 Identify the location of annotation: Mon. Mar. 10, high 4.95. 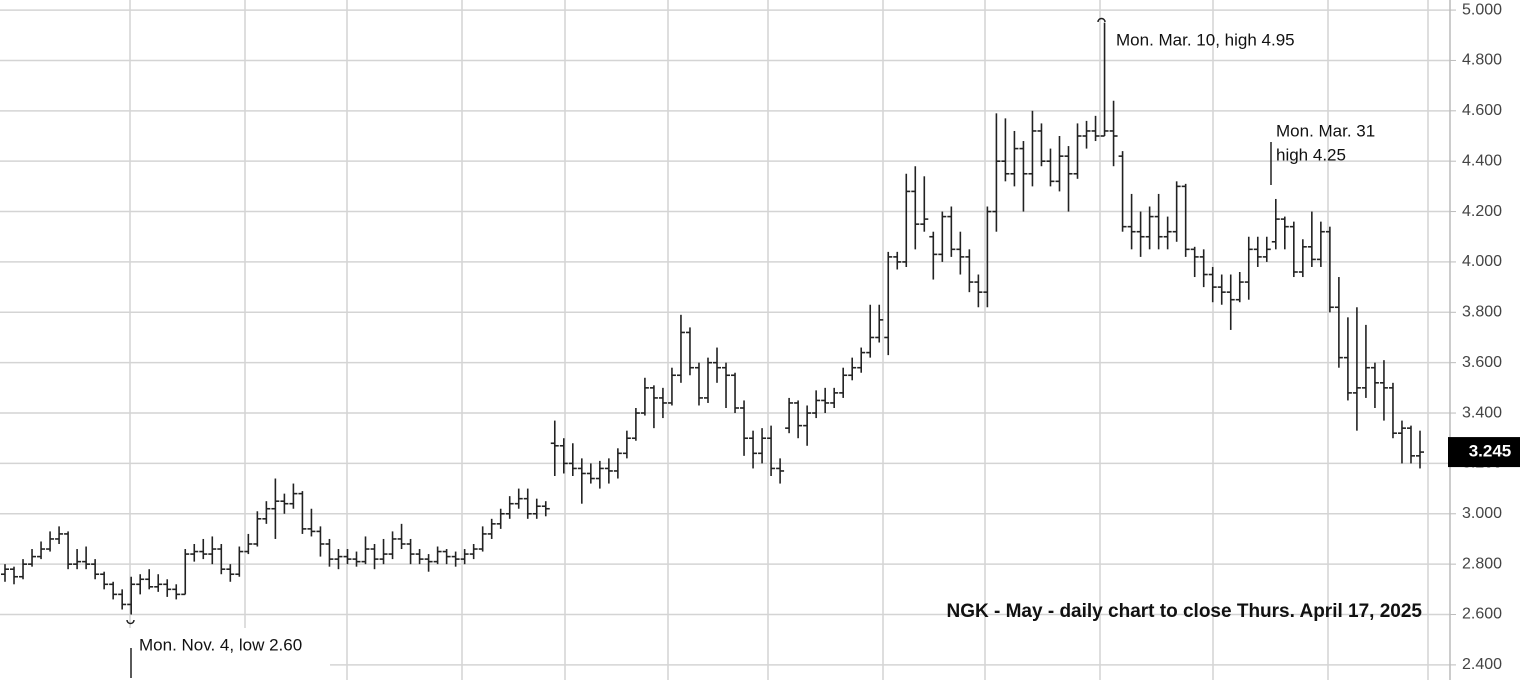
(1205, 39).